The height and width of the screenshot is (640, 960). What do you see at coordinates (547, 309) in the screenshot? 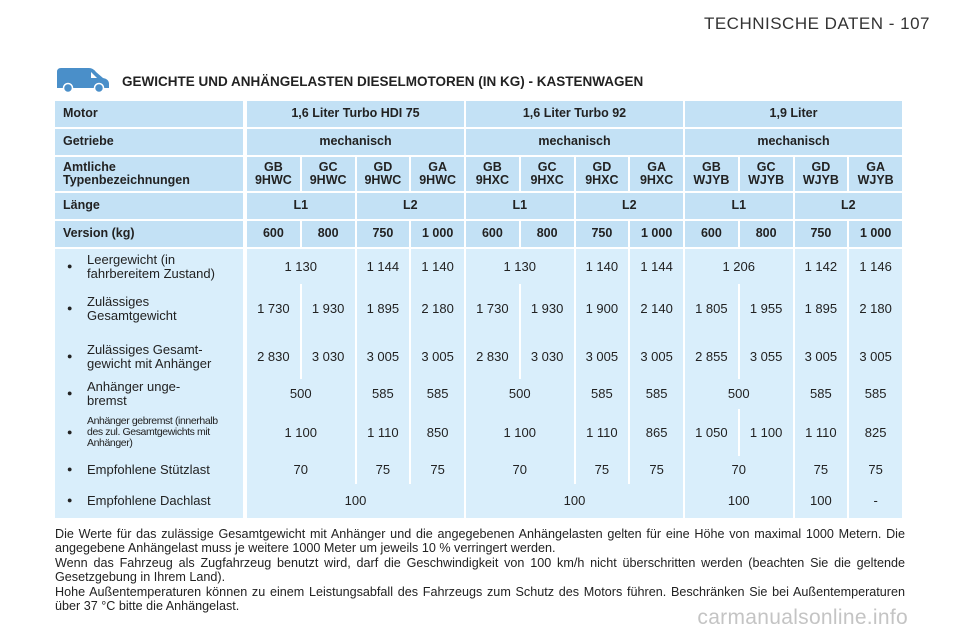
I see `value-cell: 1 930` at bounding box center [547, 309].